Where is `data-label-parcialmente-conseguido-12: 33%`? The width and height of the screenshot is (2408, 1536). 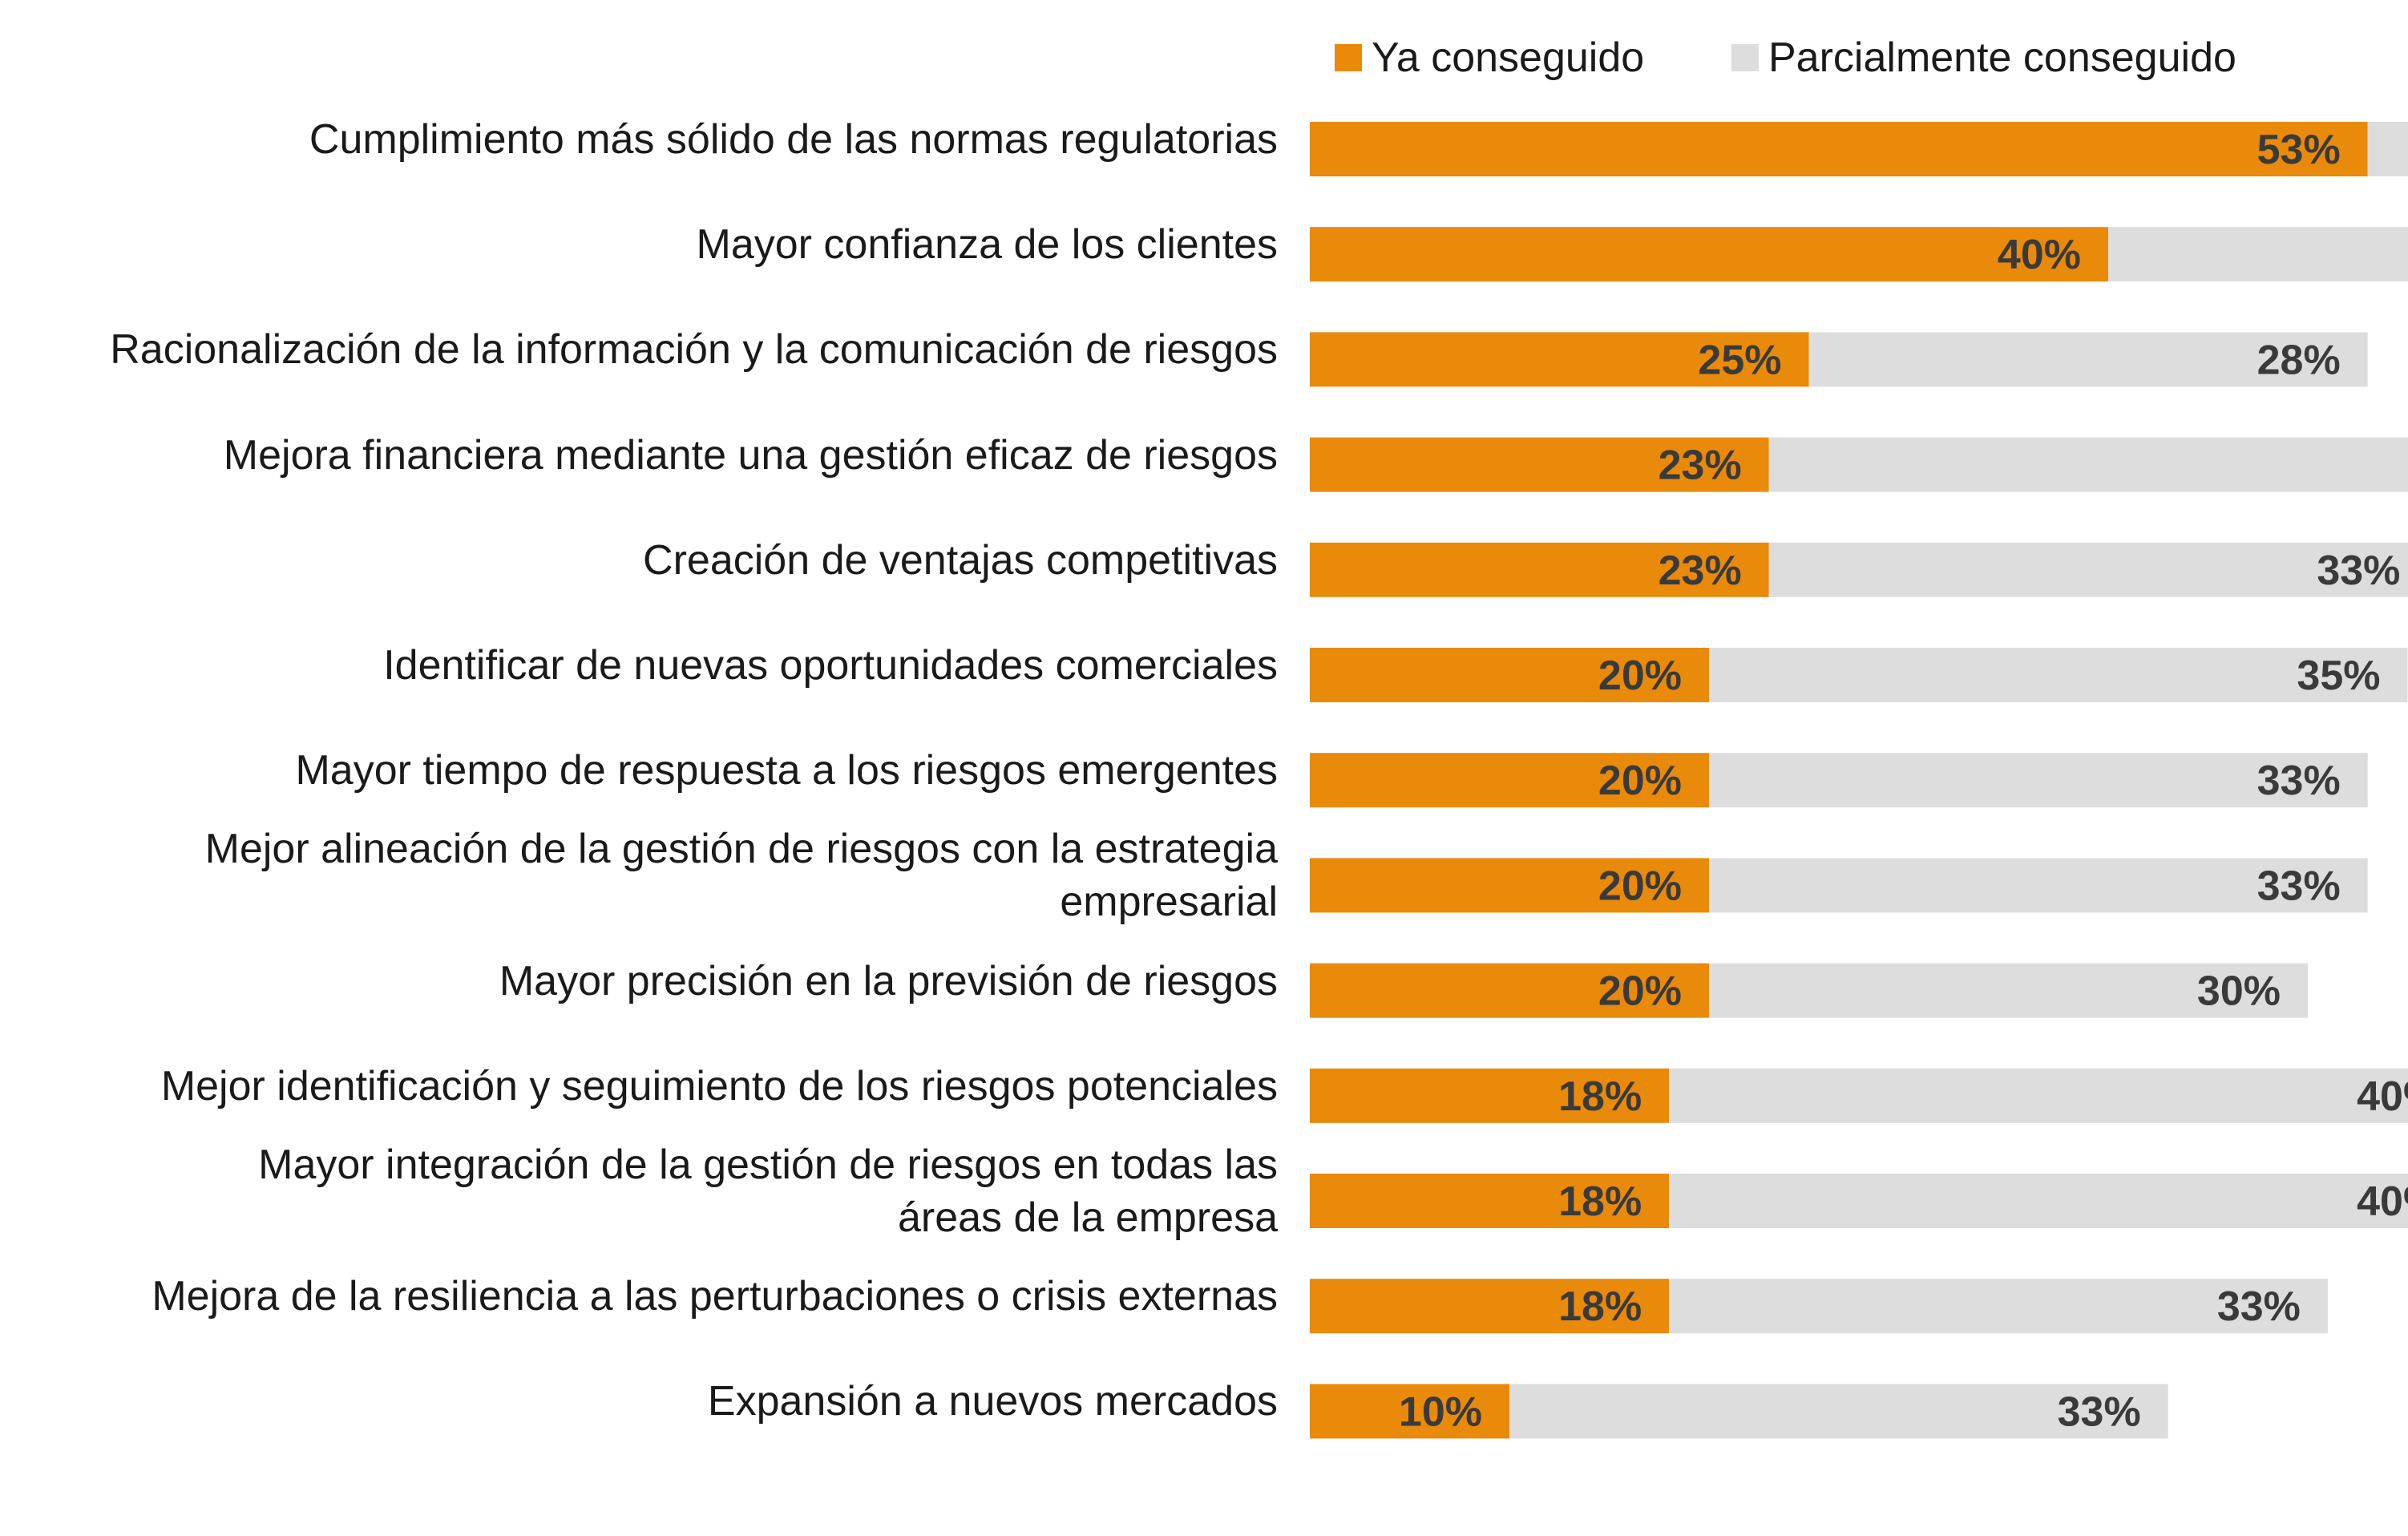 data-label-parcialmente-conseguido-12: 33% is located at coordinates (2099, 1411).